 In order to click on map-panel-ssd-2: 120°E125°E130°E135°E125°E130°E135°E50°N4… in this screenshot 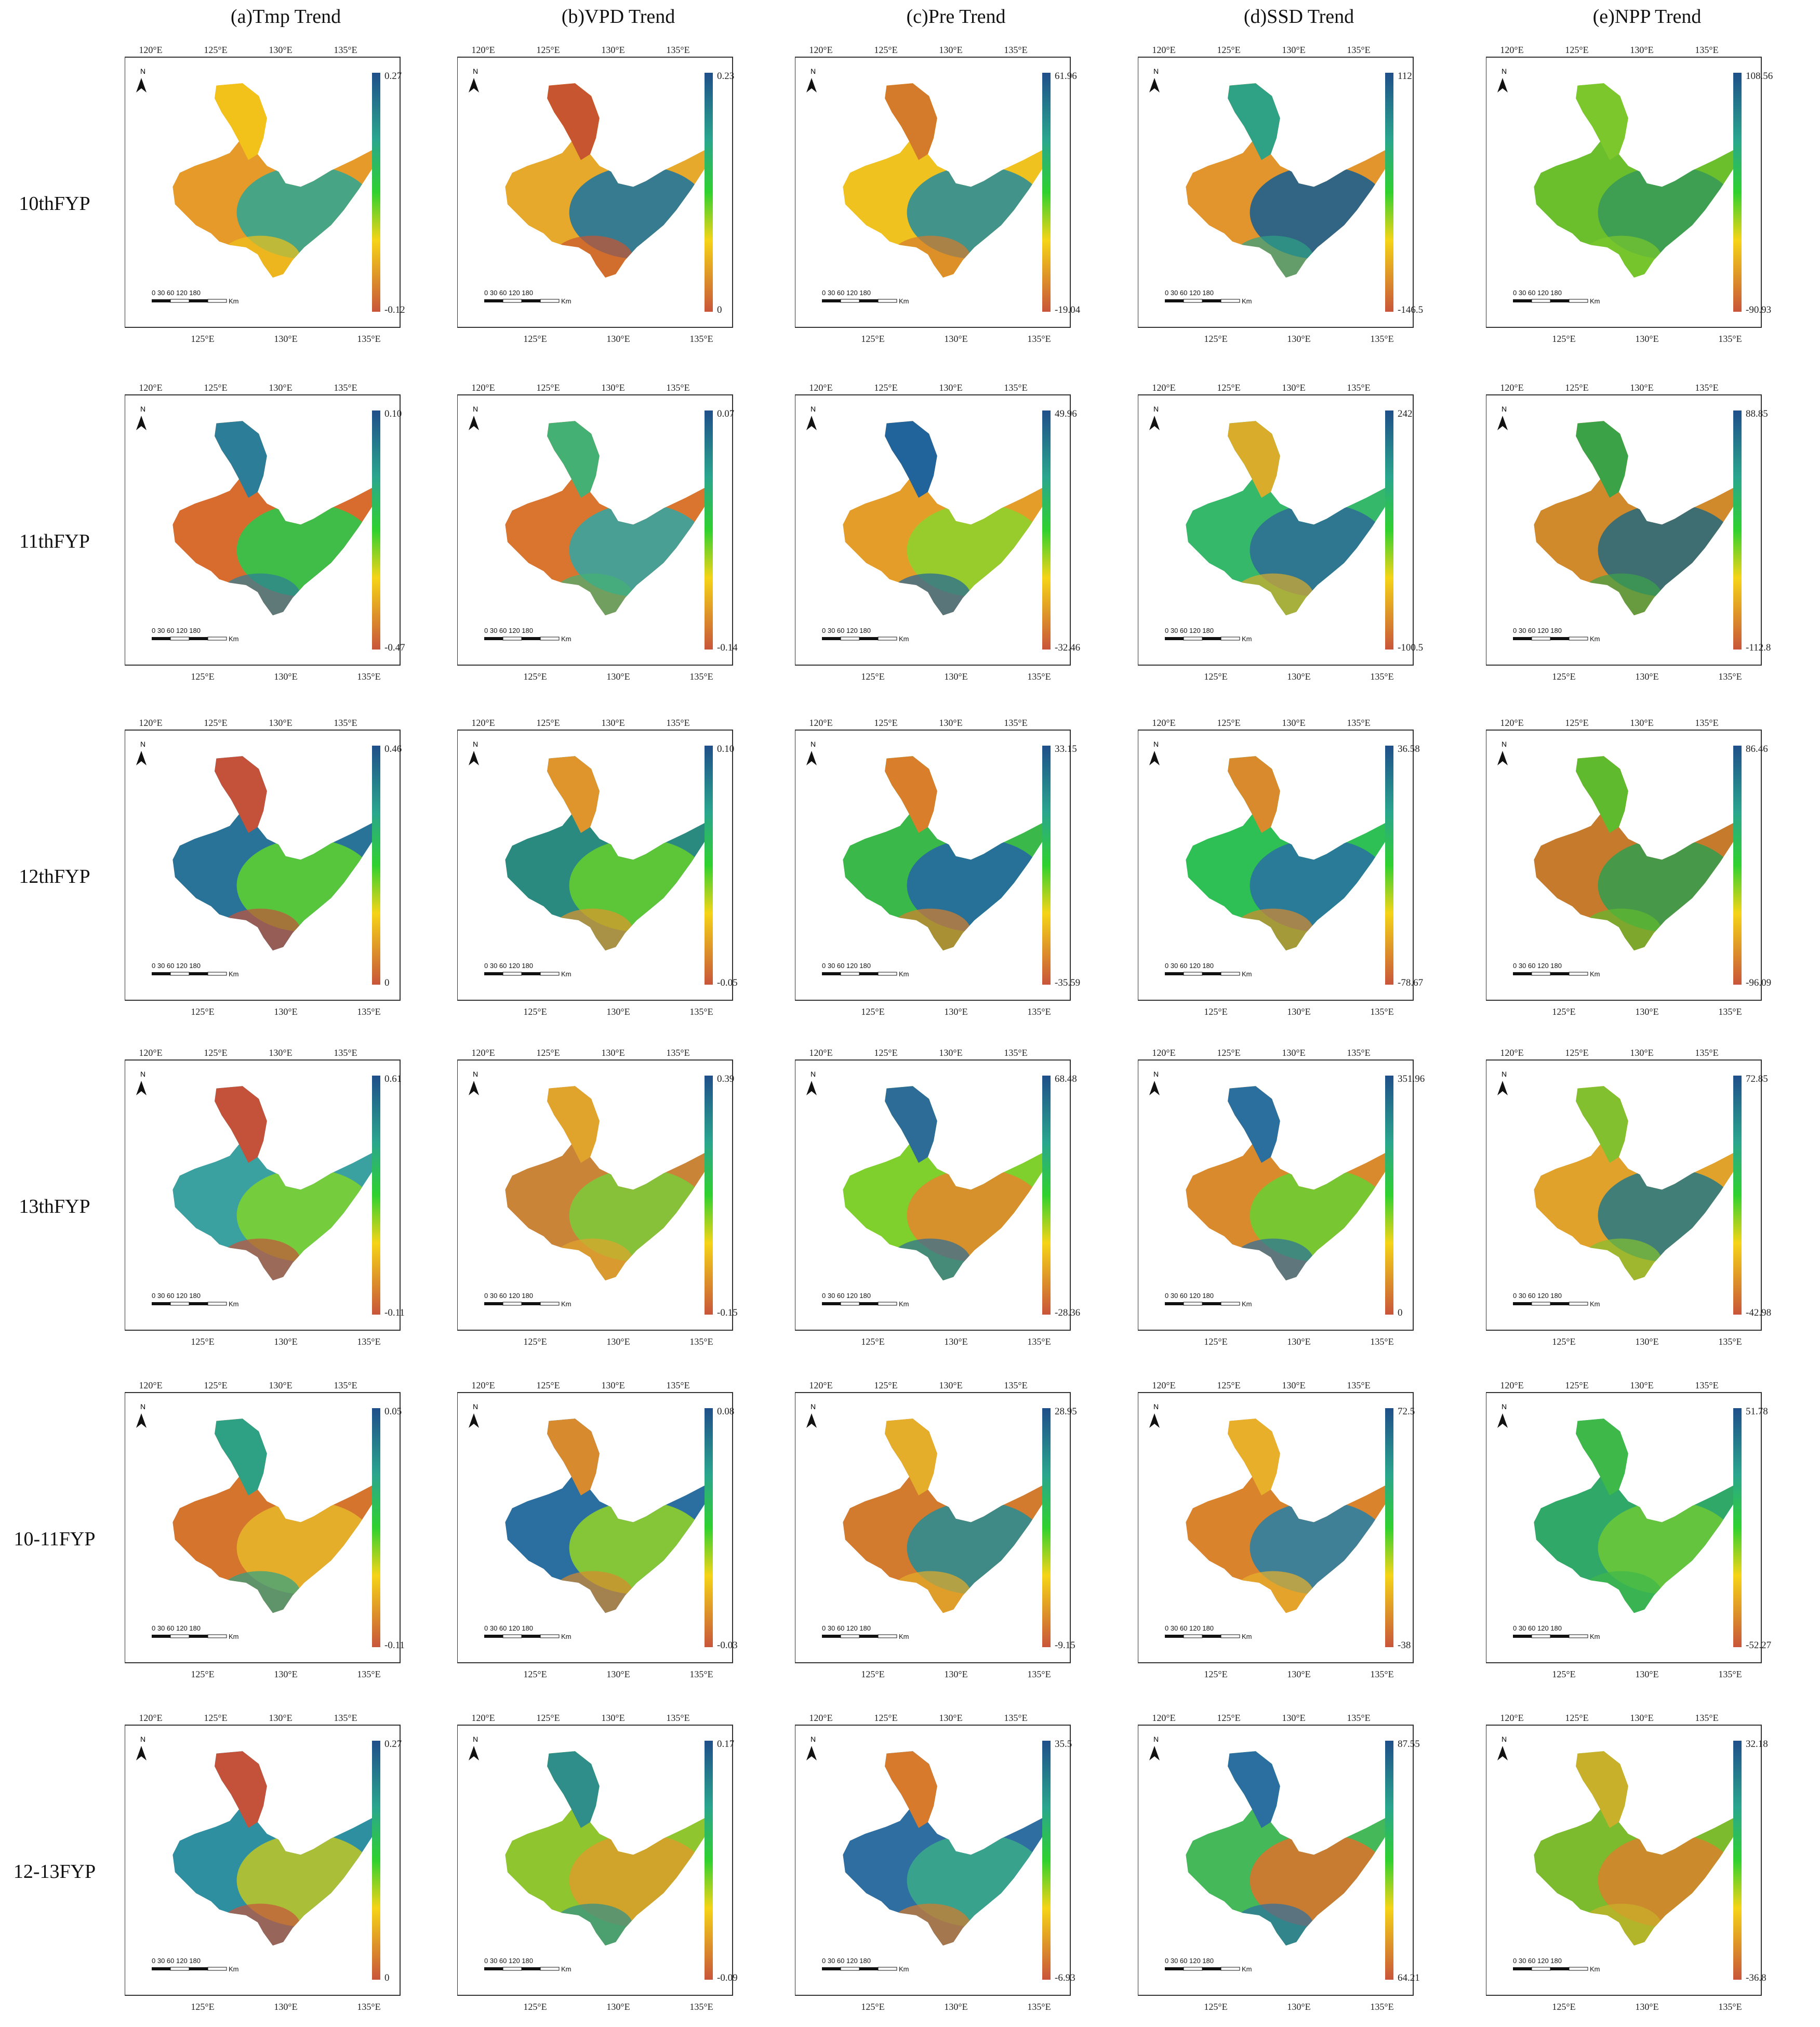, I will do `click(1299, 865)`.